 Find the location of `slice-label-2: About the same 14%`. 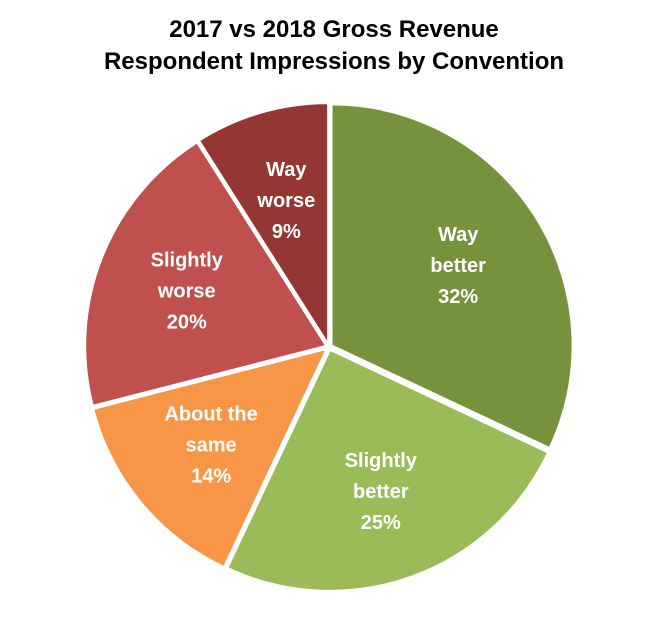

slice-label-2: About the same 14% is located at coordinates (210, 446).